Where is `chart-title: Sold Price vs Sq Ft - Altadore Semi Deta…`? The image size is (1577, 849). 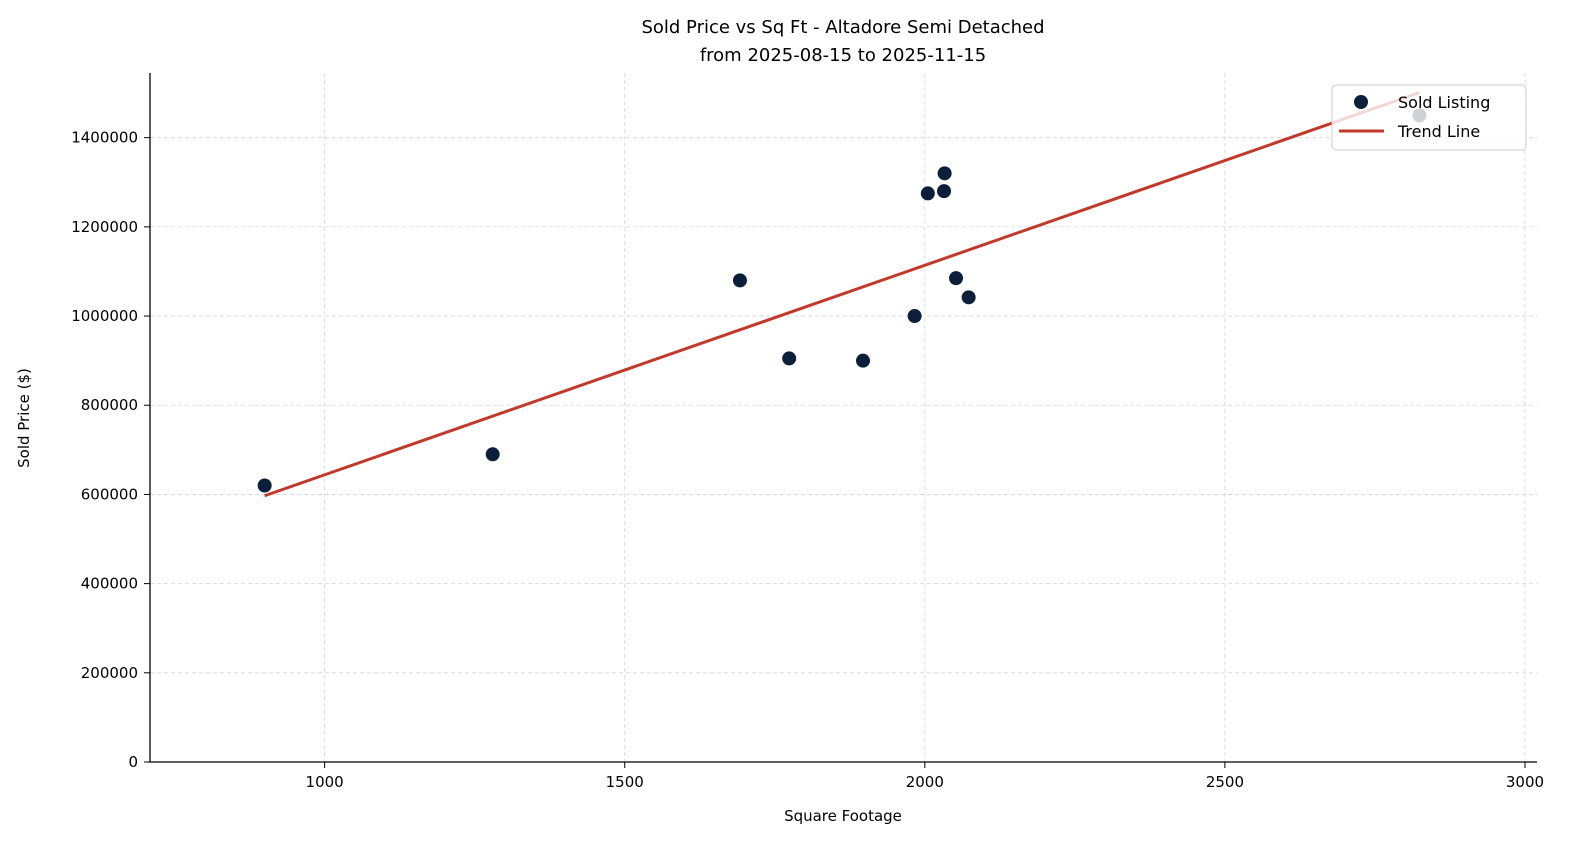 chart-title: Sold Price vs Sq Ft - Altadore Semi Deta… is located at coordinates (842, 27).